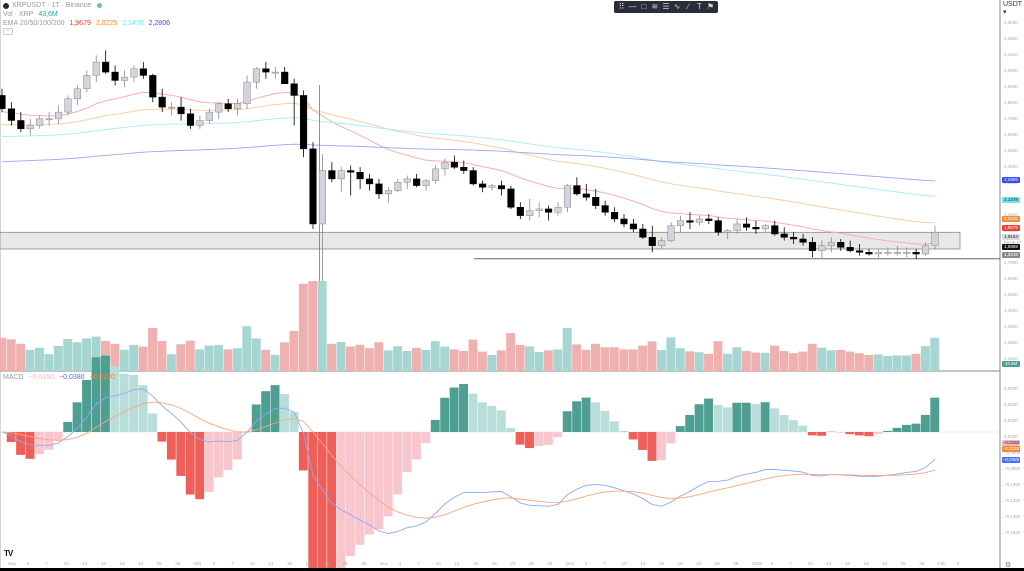  What do you see at coordinates (632, 6) in the screenshot?
I see `horizontal-line-icon: —` at bounding box center [632, 6].